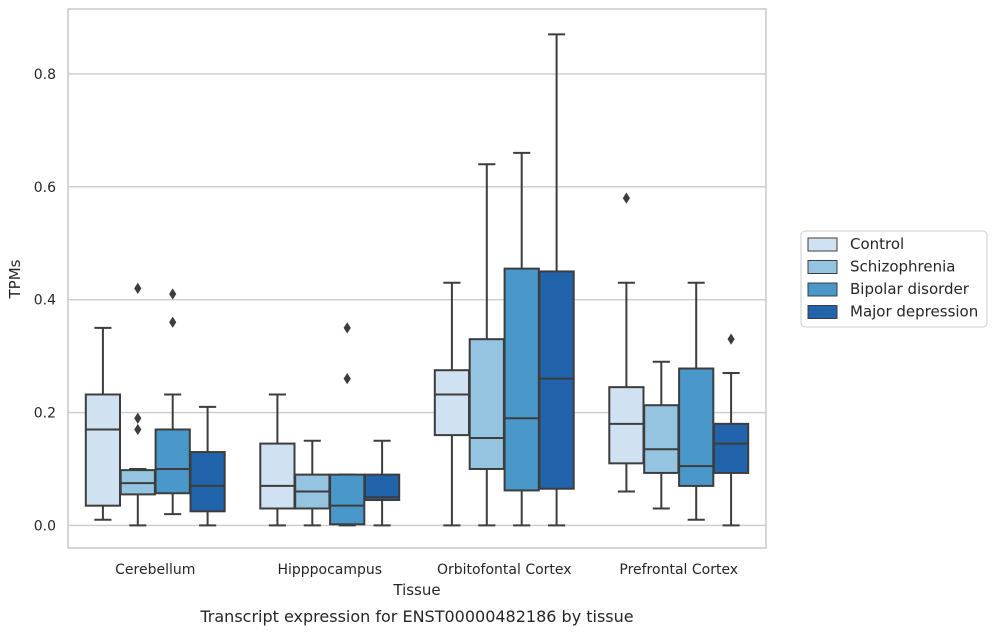 The height and width of the screenshot is (634, 997). Describe the element at coordinates (902, 267) in the screenshot. I see `legend-label: Schizophrenia` at that location.